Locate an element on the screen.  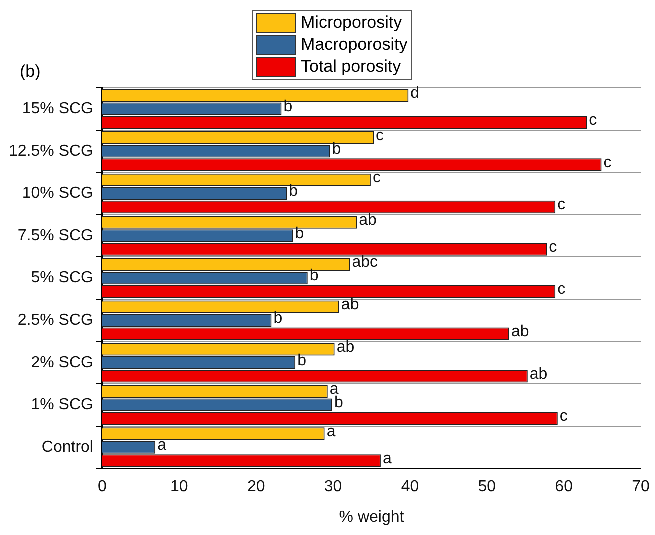
y-tick-label: 5% SCG is located at coordinates (62, 278).